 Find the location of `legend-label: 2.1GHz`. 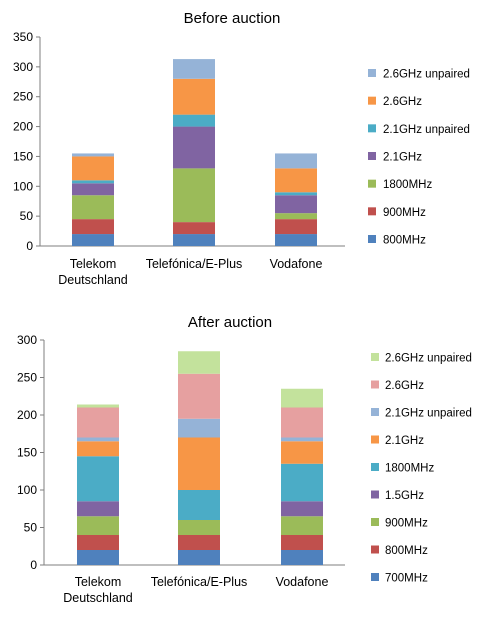

legend-label: 2.1GHz is located at coordinates (404, 441).